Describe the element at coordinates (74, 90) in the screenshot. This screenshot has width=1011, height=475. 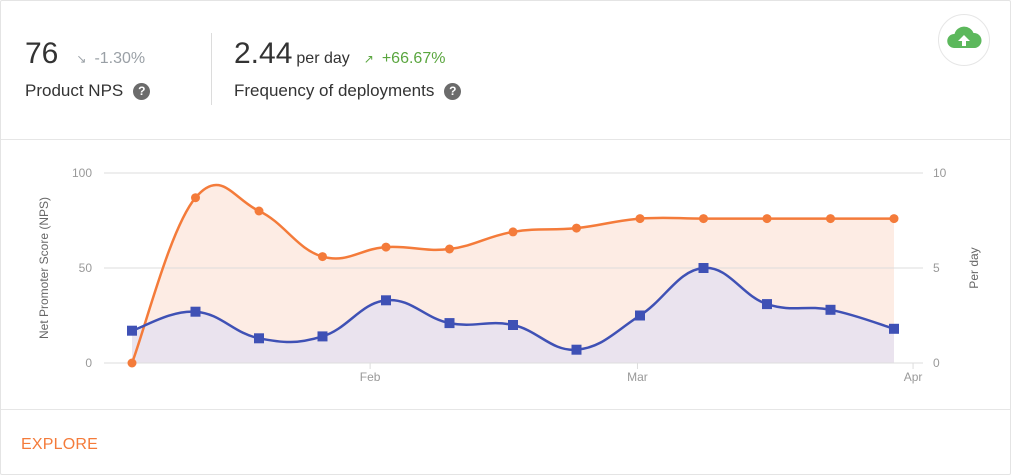
I see `metric-label-text: Product NPS` at that location.